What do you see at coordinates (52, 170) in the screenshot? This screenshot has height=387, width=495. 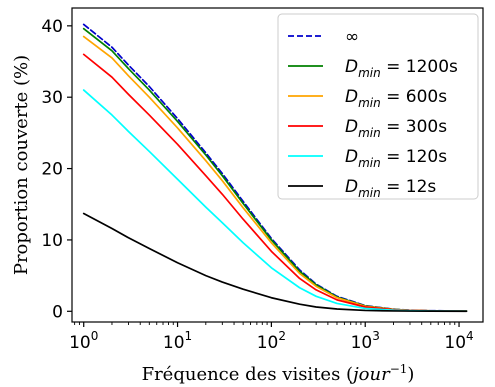 I see `y-tick-label: 20` at bounding box center [52, 170].